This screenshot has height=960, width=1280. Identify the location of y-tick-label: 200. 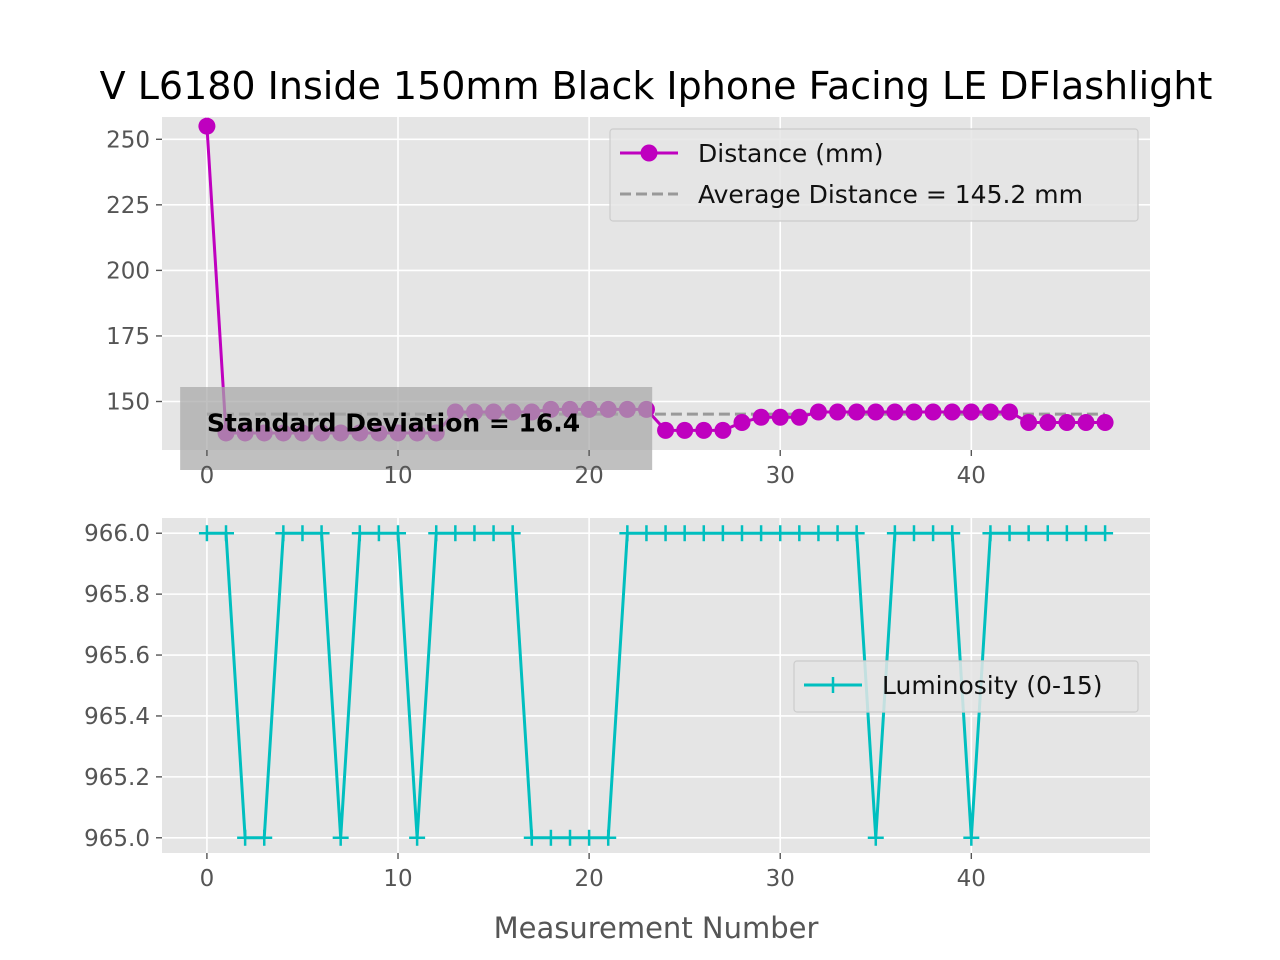
(128, 271).